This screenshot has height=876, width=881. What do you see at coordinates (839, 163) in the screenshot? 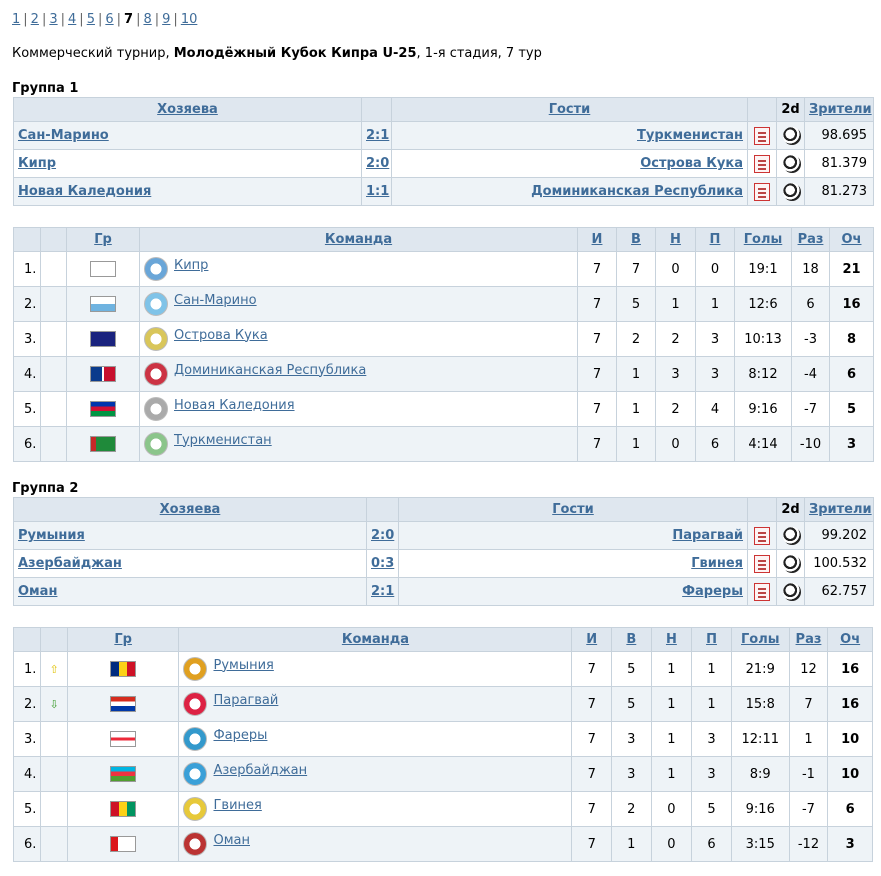
I see `attendance-value: 81.379` at bounding box center [839, 163].